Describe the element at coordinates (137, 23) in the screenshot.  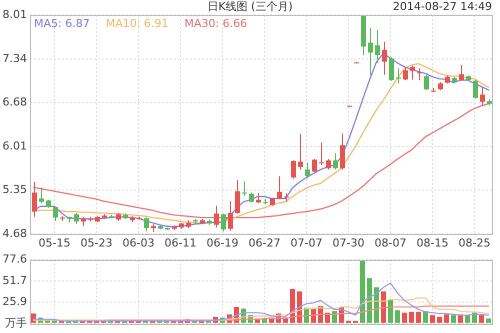
I see `text: MA10: 6.91` at that location.